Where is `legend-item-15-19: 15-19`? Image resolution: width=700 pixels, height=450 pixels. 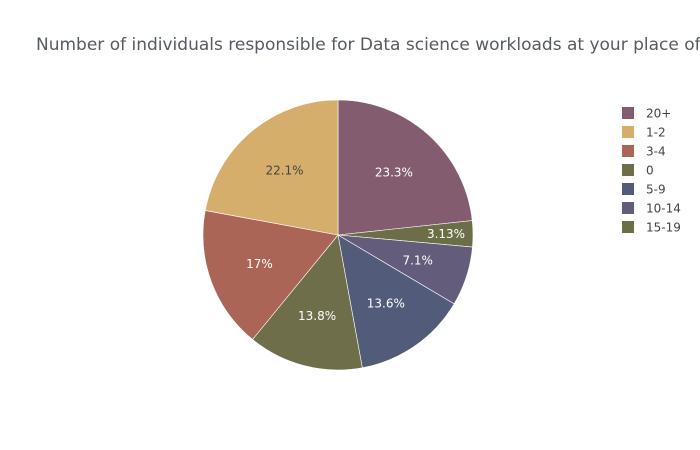 legend-item-15-19: 15-19 is located at coordinates (651, 228).